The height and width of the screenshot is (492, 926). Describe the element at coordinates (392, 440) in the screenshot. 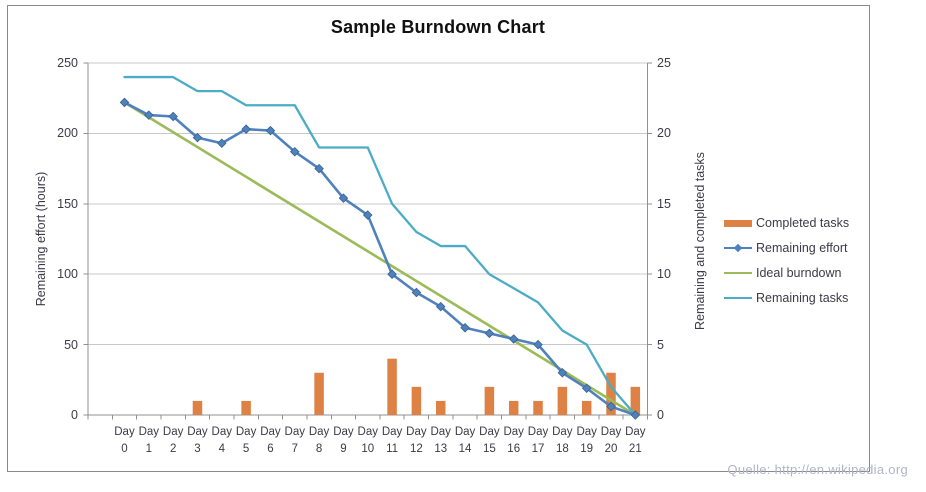

I see `x-axis-day-label-11: Day 11` at that location.